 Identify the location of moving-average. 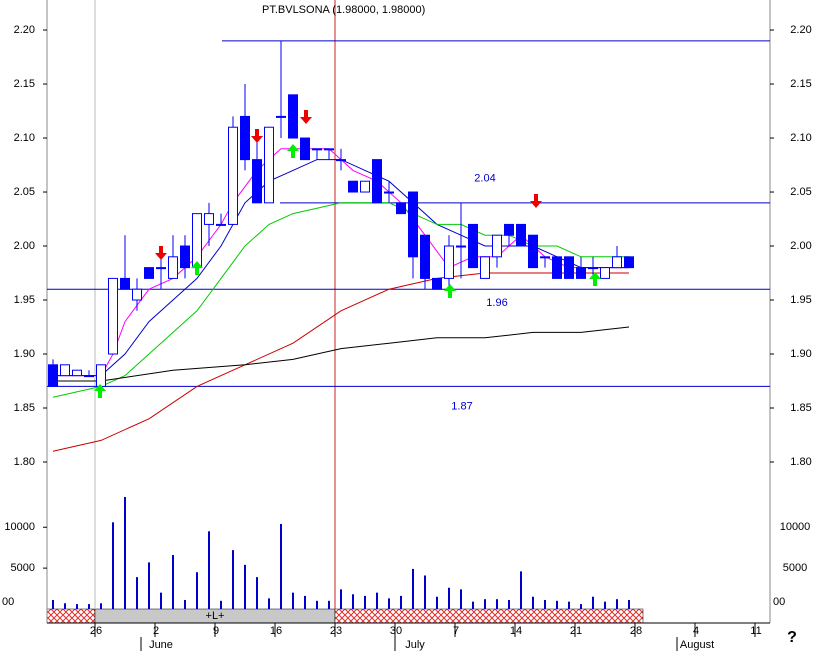
(341, 354).